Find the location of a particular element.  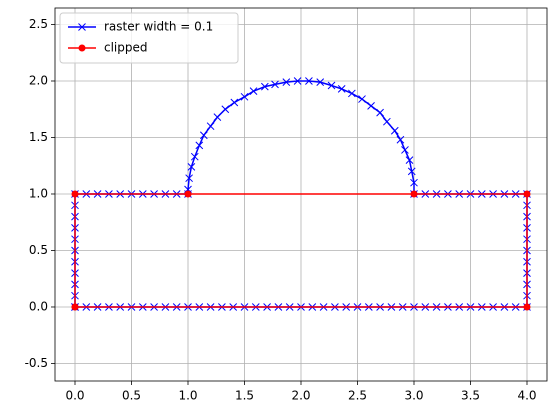

legend-box is located at coordinates (149, 38).